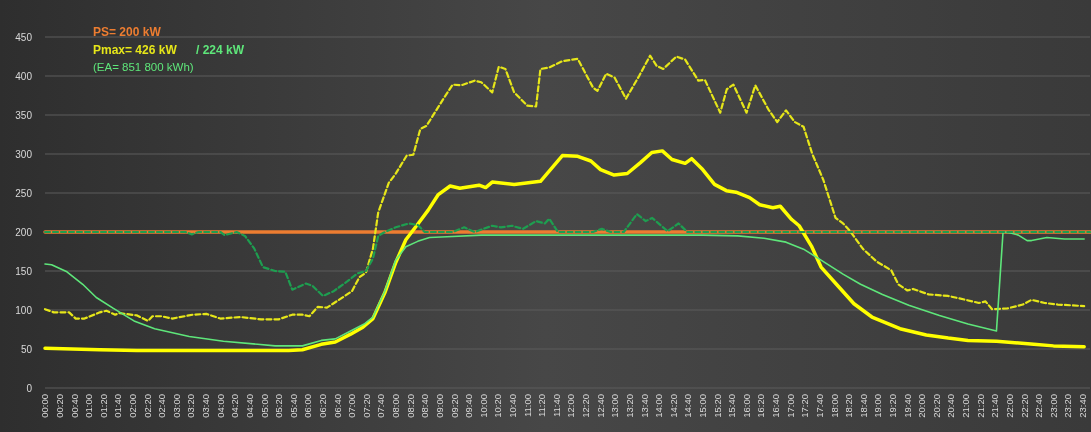 The image size is (1091, 432). I want to click on x-tick-label: 11:40, so click(556, 406).